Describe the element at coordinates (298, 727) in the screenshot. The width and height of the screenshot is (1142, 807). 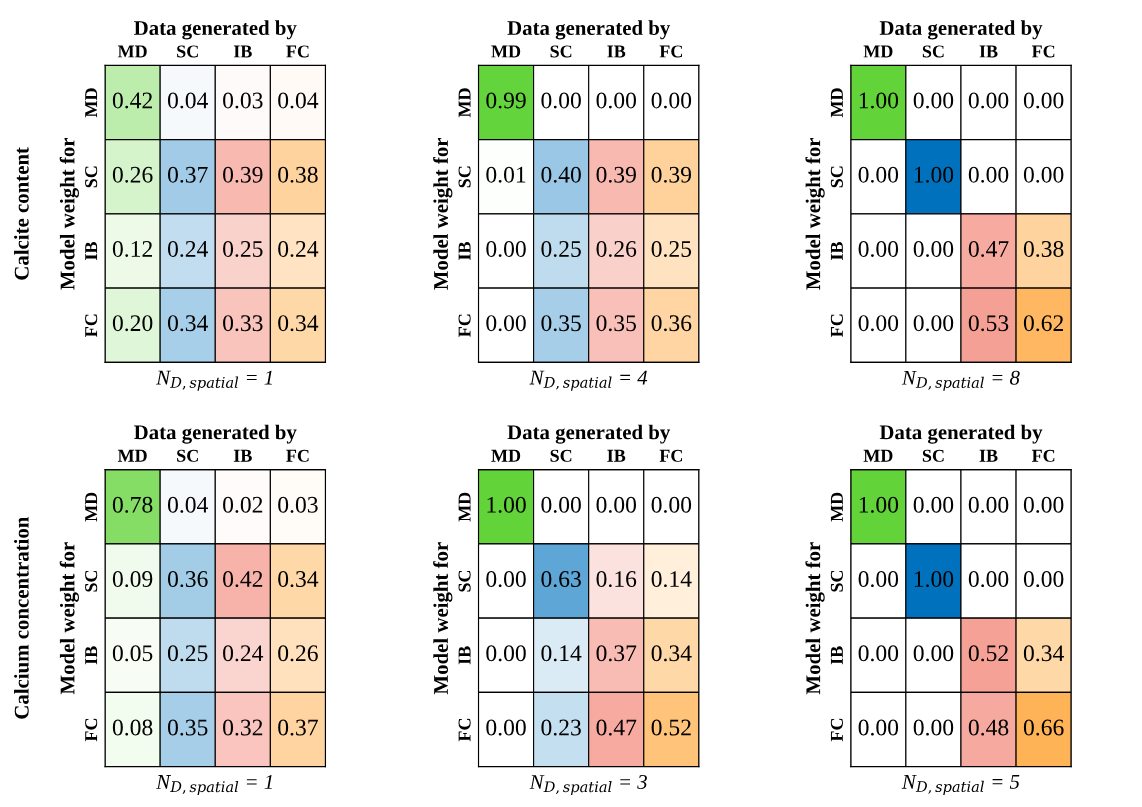
I see `data-label: 0.37` at that location.